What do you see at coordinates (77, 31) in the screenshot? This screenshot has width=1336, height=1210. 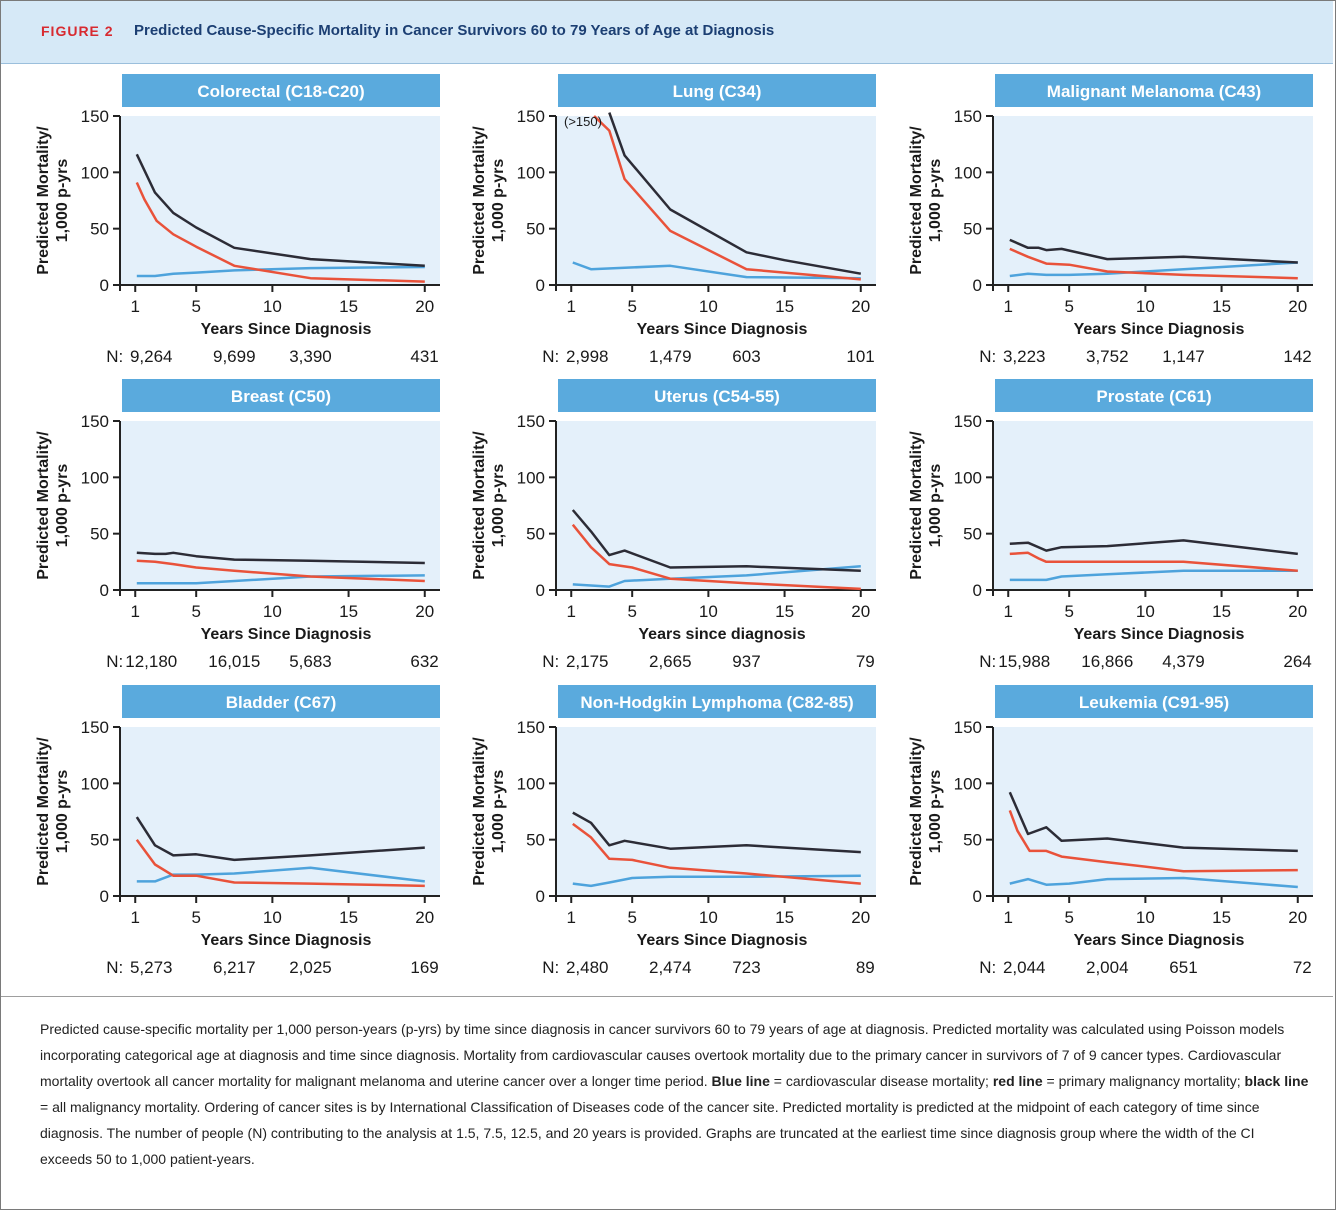 I see `figure-label: FIGURE 2` at bounding box center [77, 31].